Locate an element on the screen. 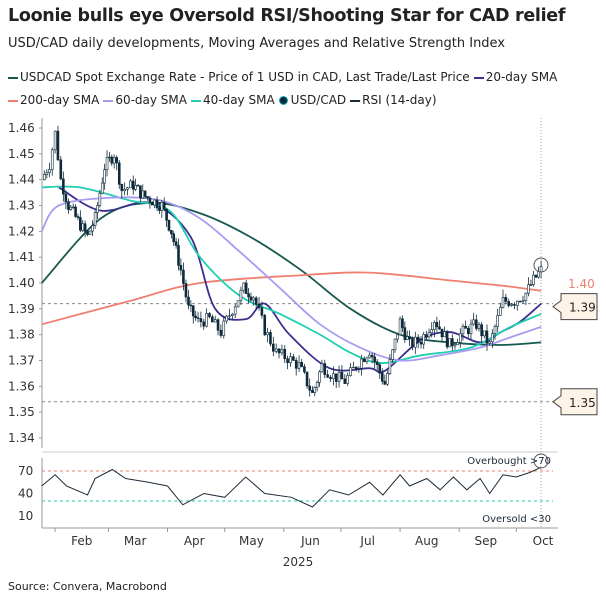  callout-1-39-box is located at coordinates (575, 307).